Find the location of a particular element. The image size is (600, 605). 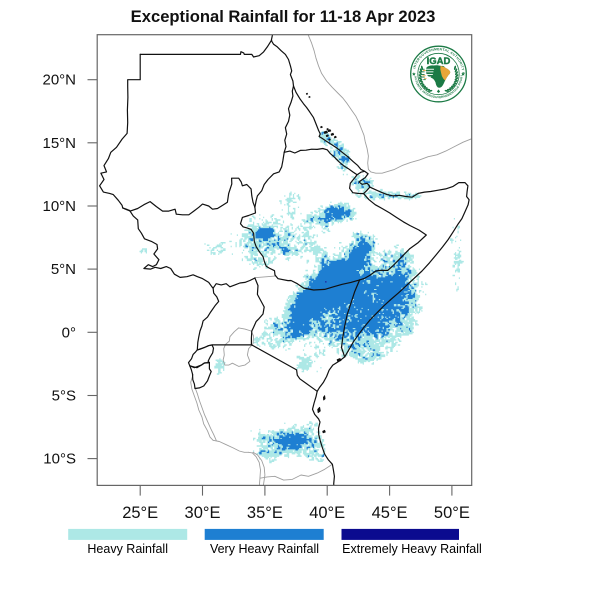

svg-text: 30°E is located at coordinates (203, 513).